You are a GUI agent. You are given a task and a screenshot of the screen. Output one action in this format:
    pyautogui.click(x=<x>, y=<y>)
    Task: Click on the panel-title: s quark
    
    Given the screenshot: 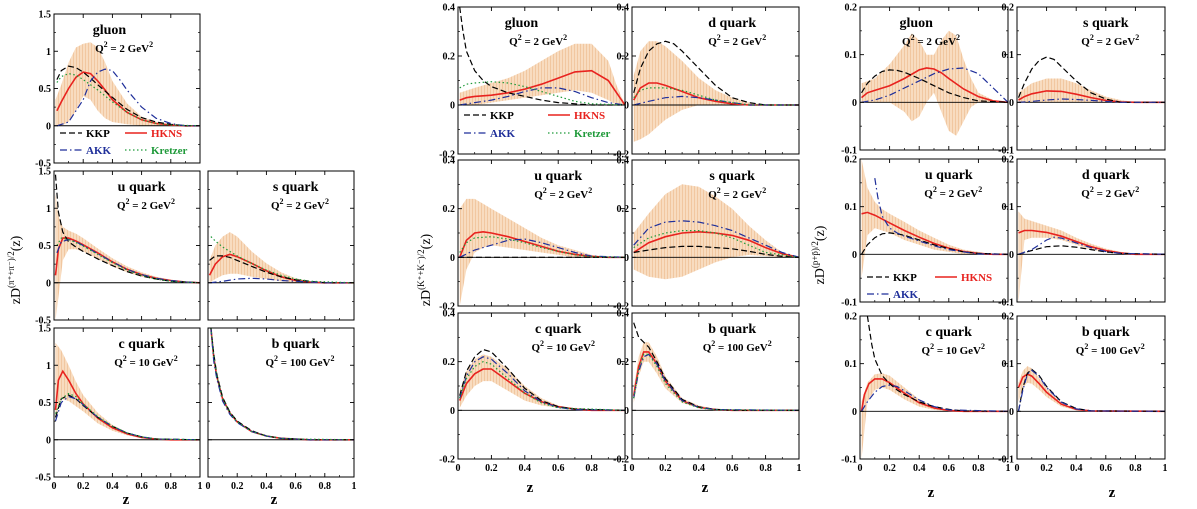 What is the action you would take?
    pyautogui.click(x=732, y=176)
    